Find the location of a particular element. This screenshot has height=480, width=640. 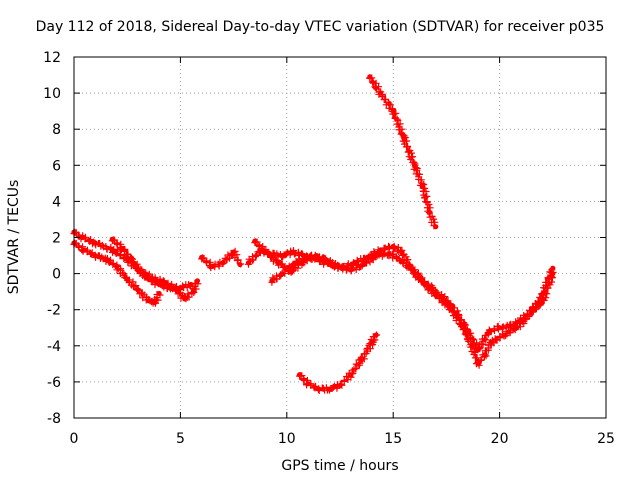

x-tick-label: 25 is located at coordinates (606, 439).